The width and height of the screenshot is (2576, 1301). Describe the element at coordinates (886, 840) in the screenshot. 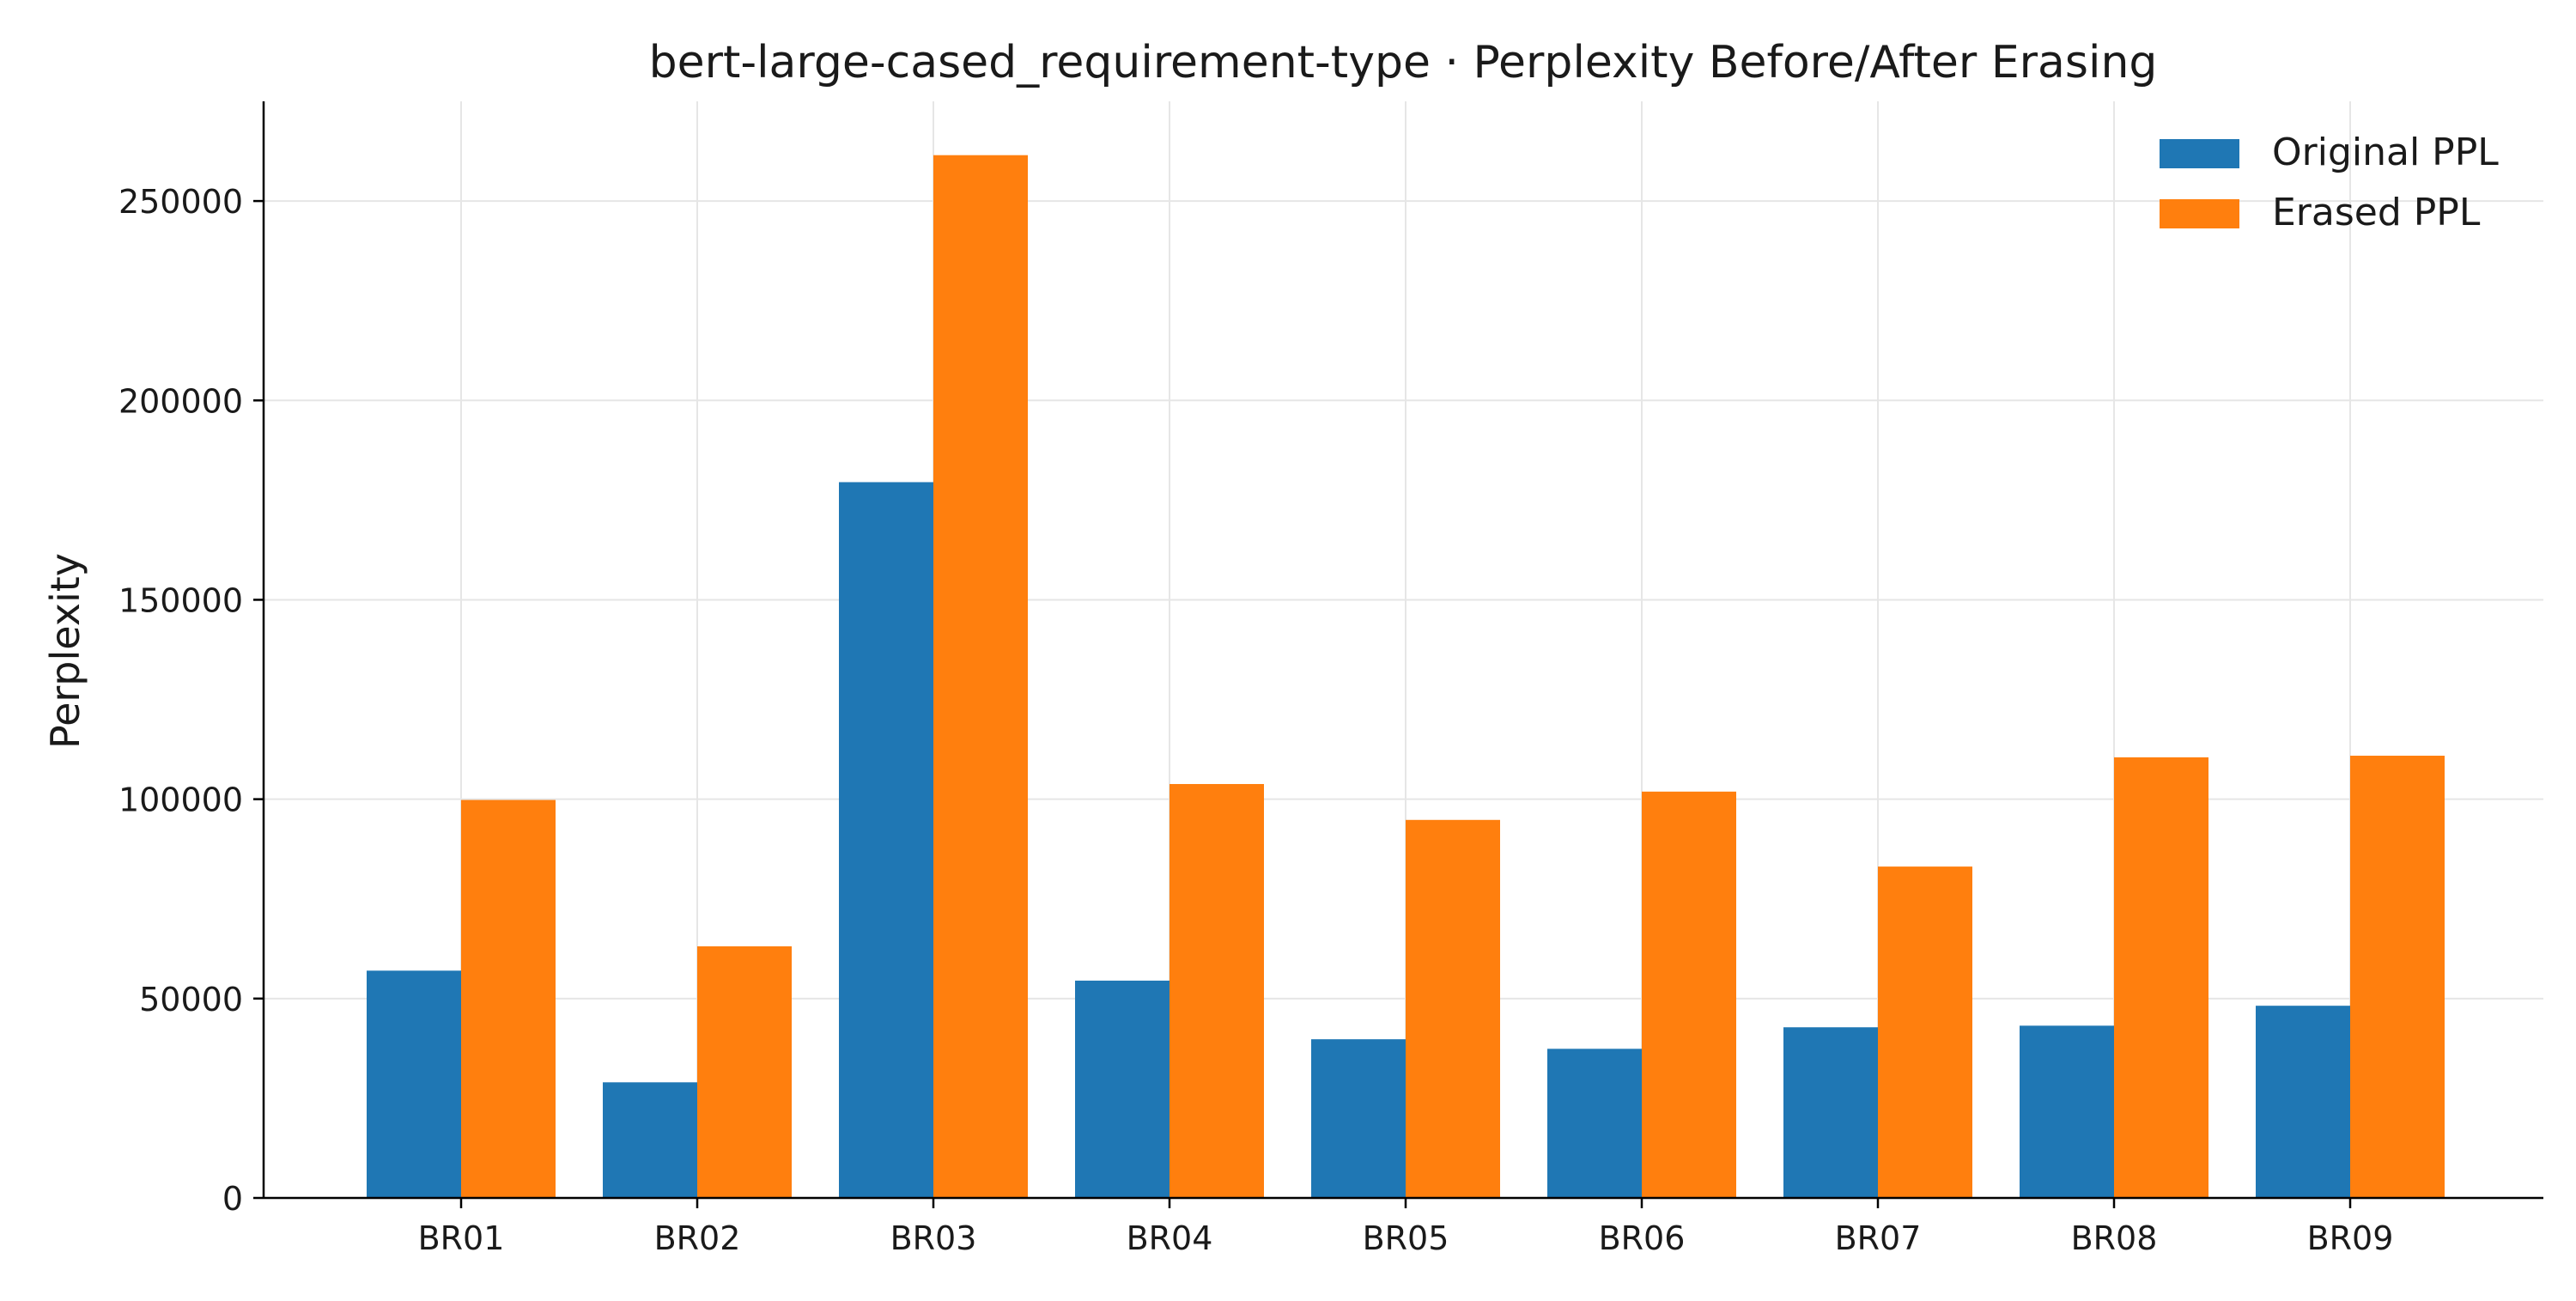

I see `bar-br03-original` at that location.